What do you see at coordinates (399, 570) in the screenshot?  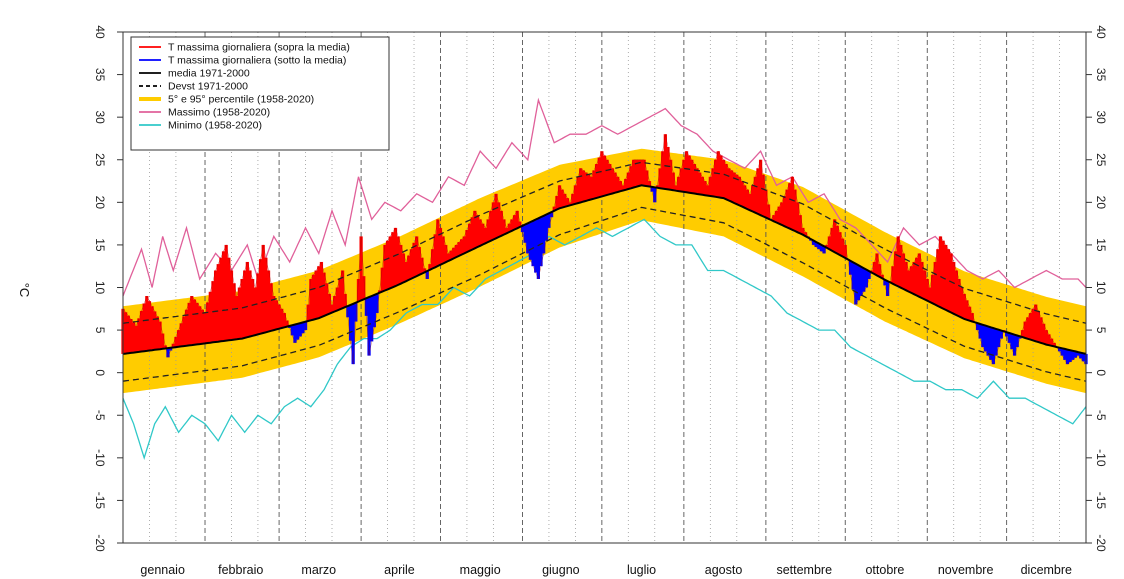 I see `month-label: aprile` at bounding box center [399, 570].